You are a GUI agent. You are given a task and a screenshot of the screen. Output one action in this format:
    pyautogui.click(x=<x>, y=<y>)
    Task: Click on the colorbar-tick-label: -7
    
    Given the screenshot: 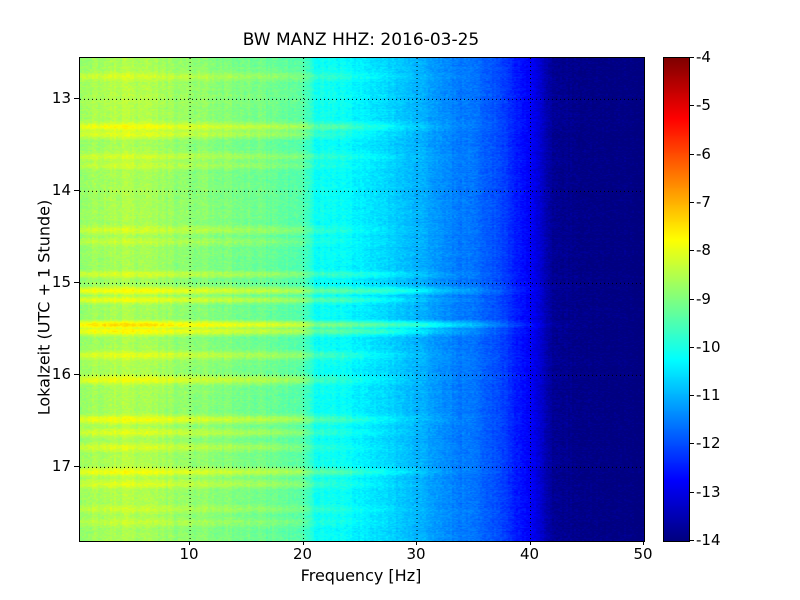 What is the action you would take?
    pyautogui.click(x=703, y=201)
    